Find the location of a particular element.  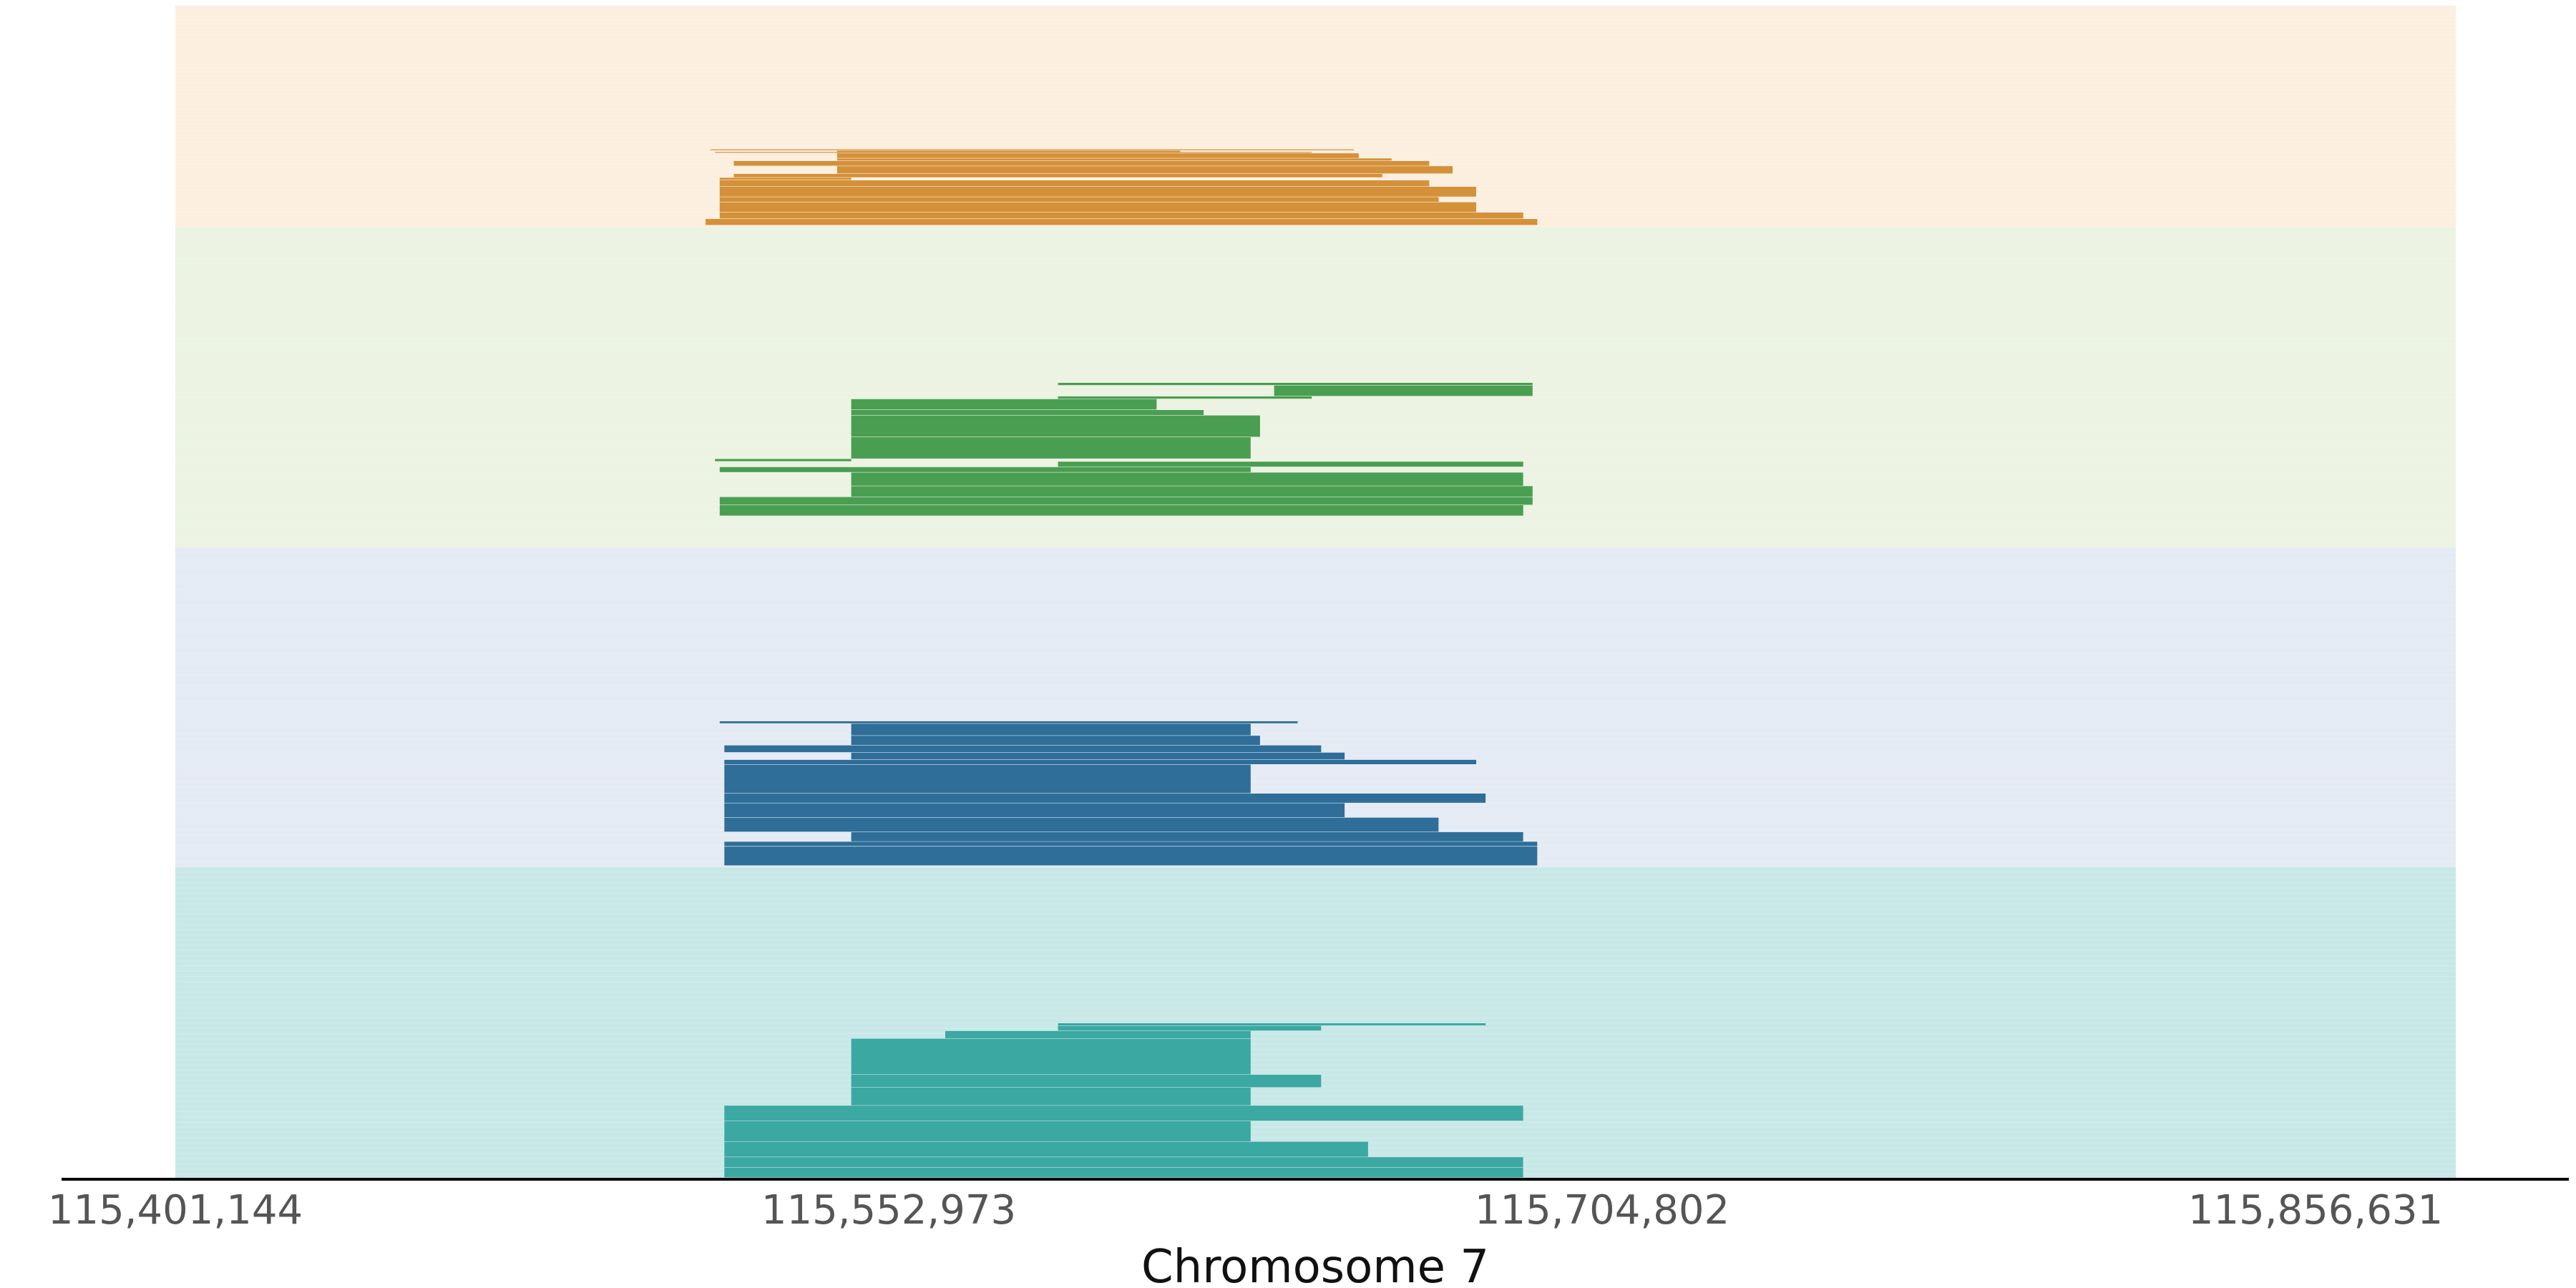

x-tick-label: 115,552,973 is located at coordinates (888, 1210).